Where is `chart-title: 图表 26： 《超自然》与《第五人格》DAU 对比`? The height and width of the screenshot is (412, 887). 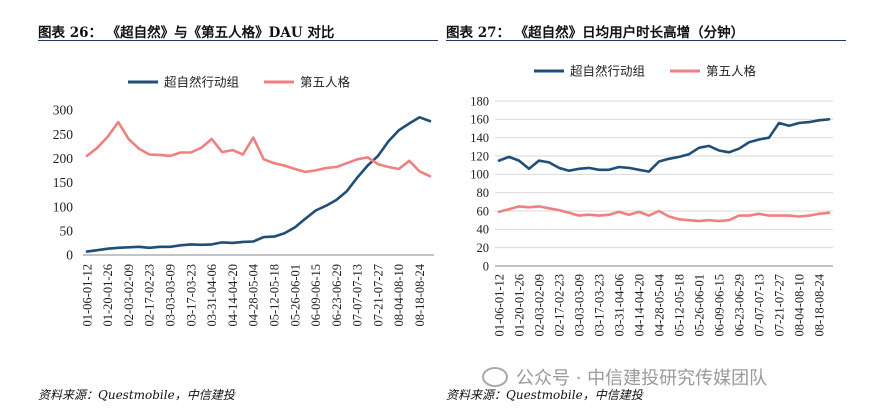
chart-title: 图表 26： 《超自然》与《第五人格》DAU 对比 is located at coordinates (186, 33).